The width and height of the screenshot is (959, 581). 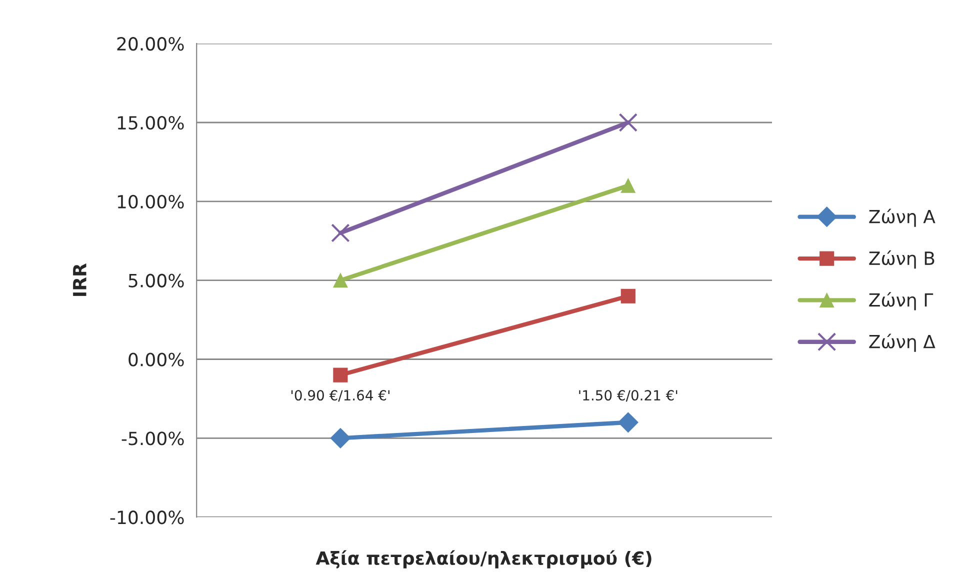 I want to click on y-tick-label: 5.00%, so click(x=156, y=281).